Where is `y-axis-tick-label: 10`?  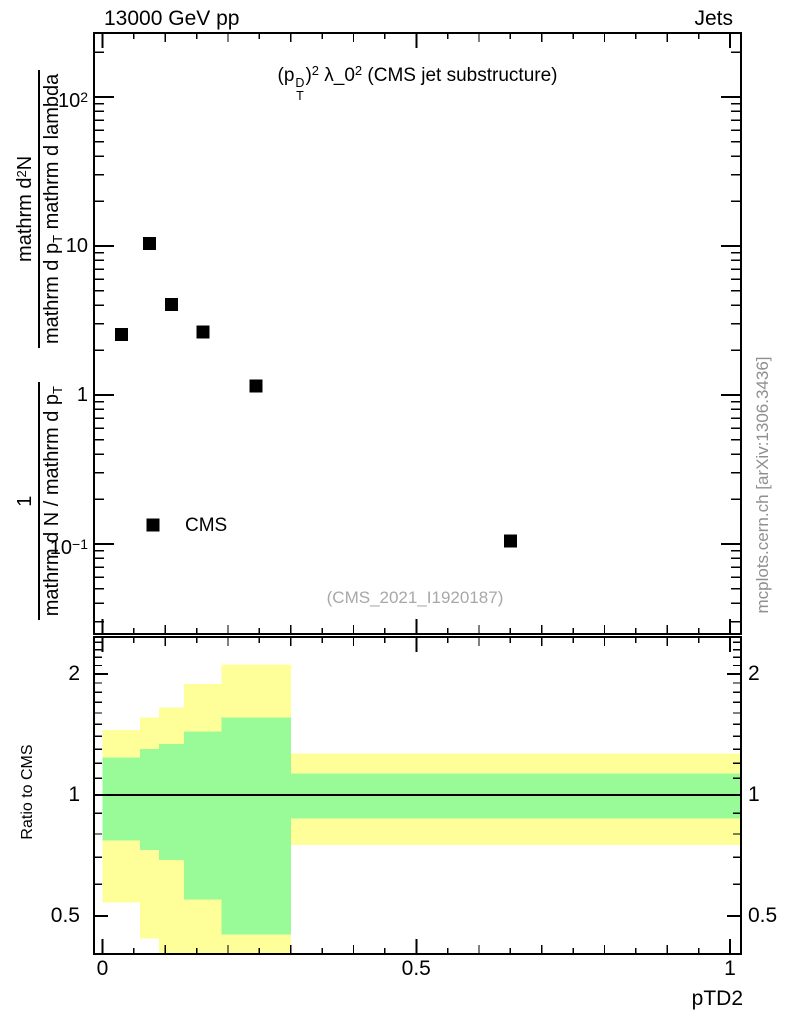 y-axis-tick-label: 10 is located at coordinates (76, 246).